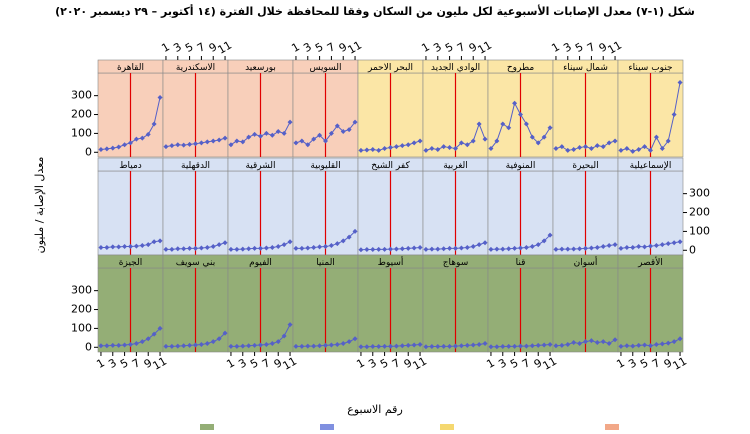  I want to click on panel-label: البحر الاحمر, so click(390, 68).